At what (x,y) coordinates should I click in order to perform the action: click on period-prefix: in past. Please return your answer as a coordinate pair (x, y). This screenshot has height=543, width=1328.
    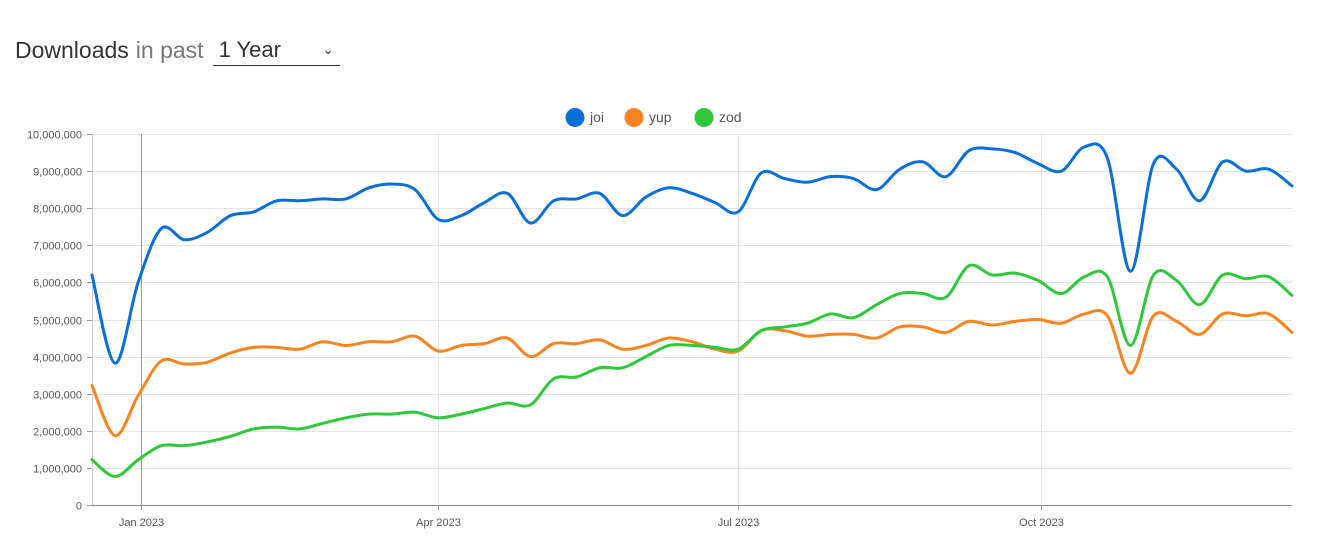
    Looking at the image, I should click on (169, 50).